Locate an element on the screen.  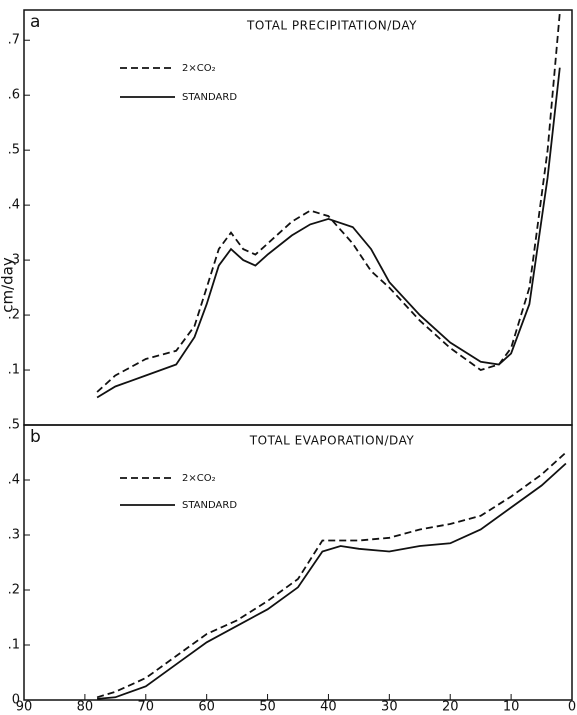
x-tick-label: 20 is located at coordinates (450, 707).